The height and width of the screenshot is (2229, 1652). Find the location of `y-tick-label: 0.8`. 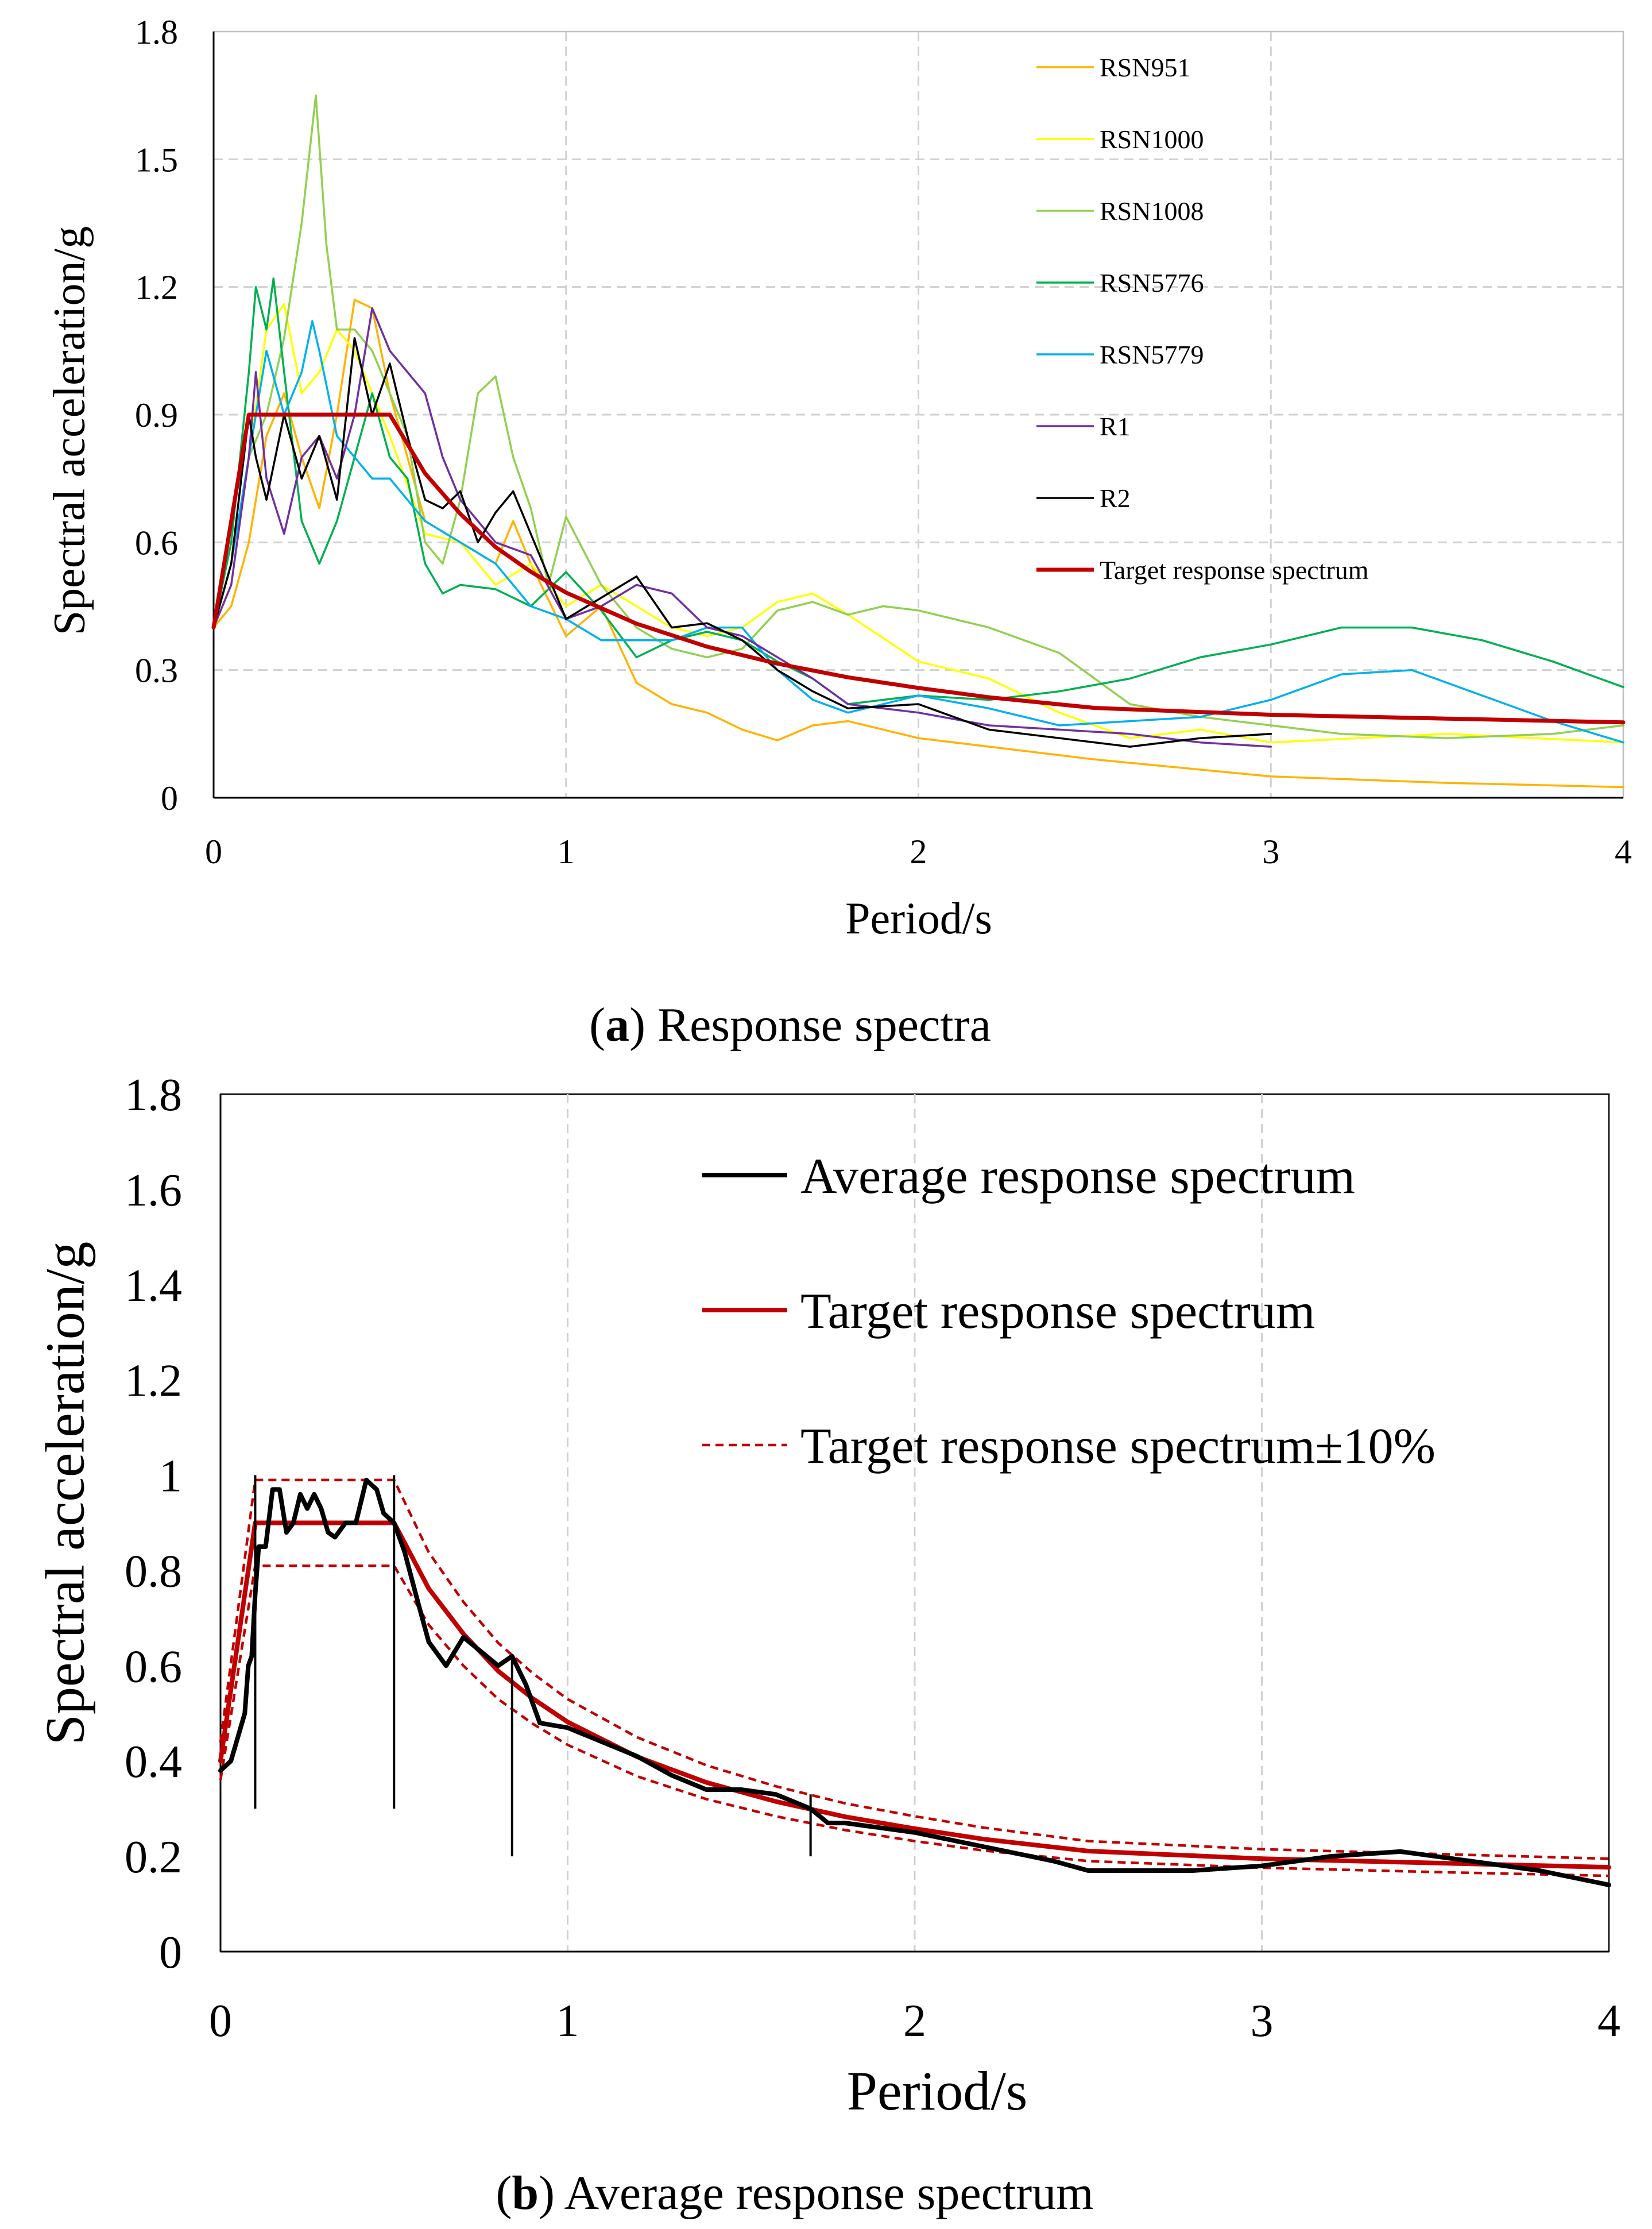

y-tick-label: 0.8 is located at coordinates (153, 1571).